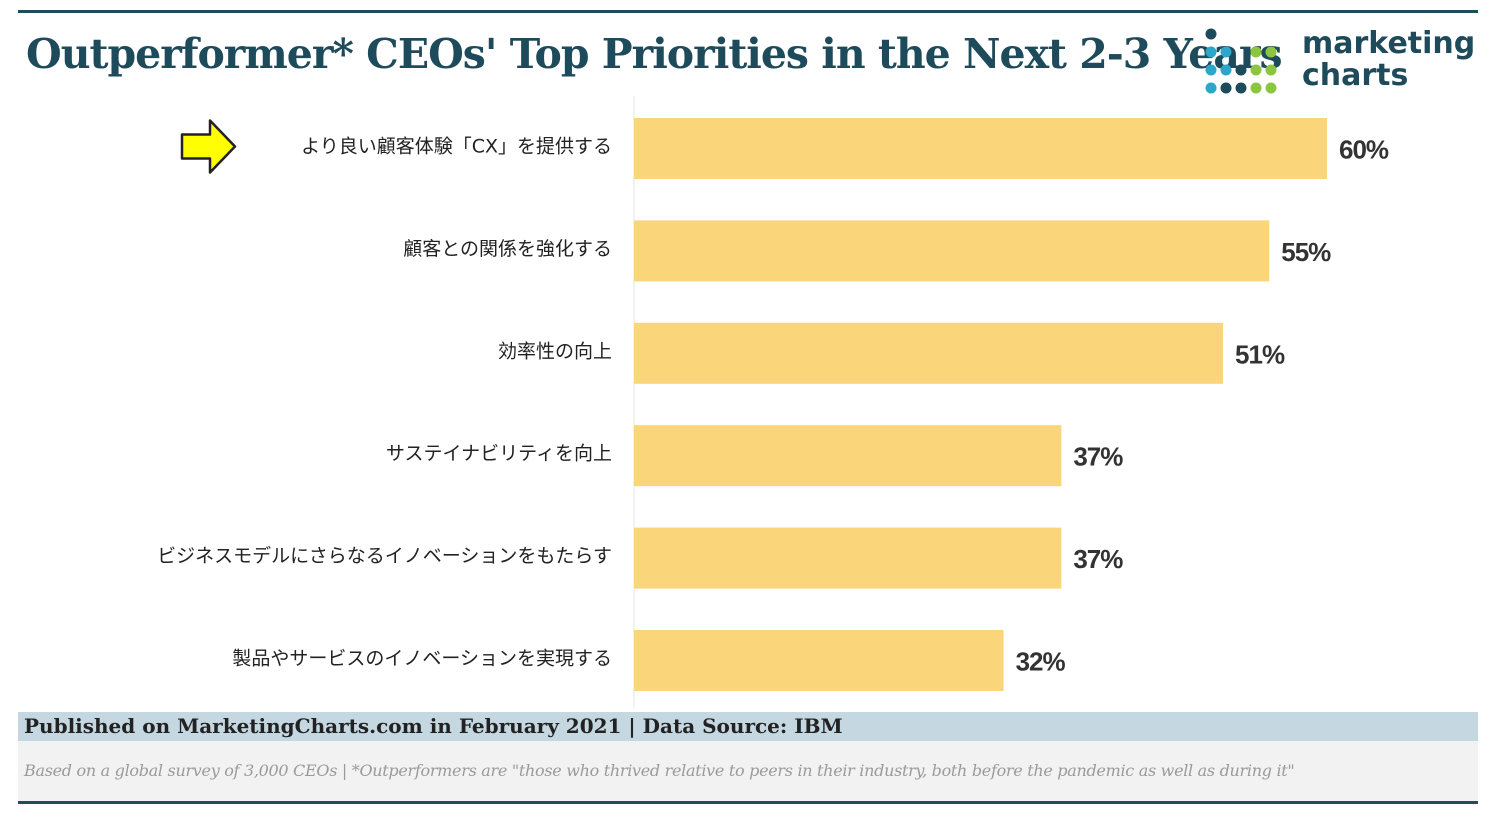  Describe the element at coordinates (208, 146) in the screenshot. I see `highlight-arrow-icon` at that location.